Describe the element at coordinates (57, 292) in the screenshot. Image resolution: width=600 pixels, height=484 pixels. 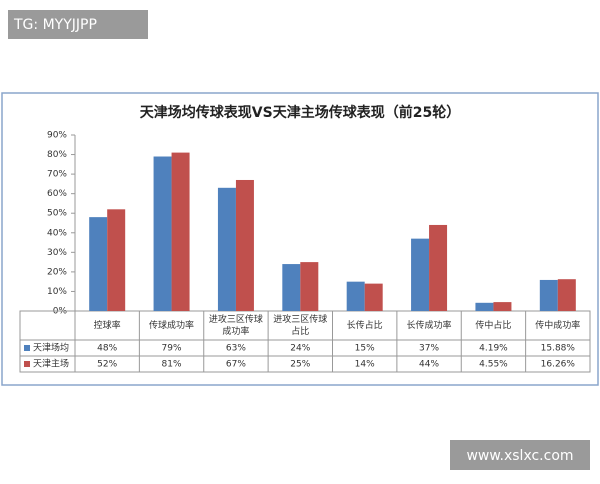
I see `y-tick-label: 10%` at that location.